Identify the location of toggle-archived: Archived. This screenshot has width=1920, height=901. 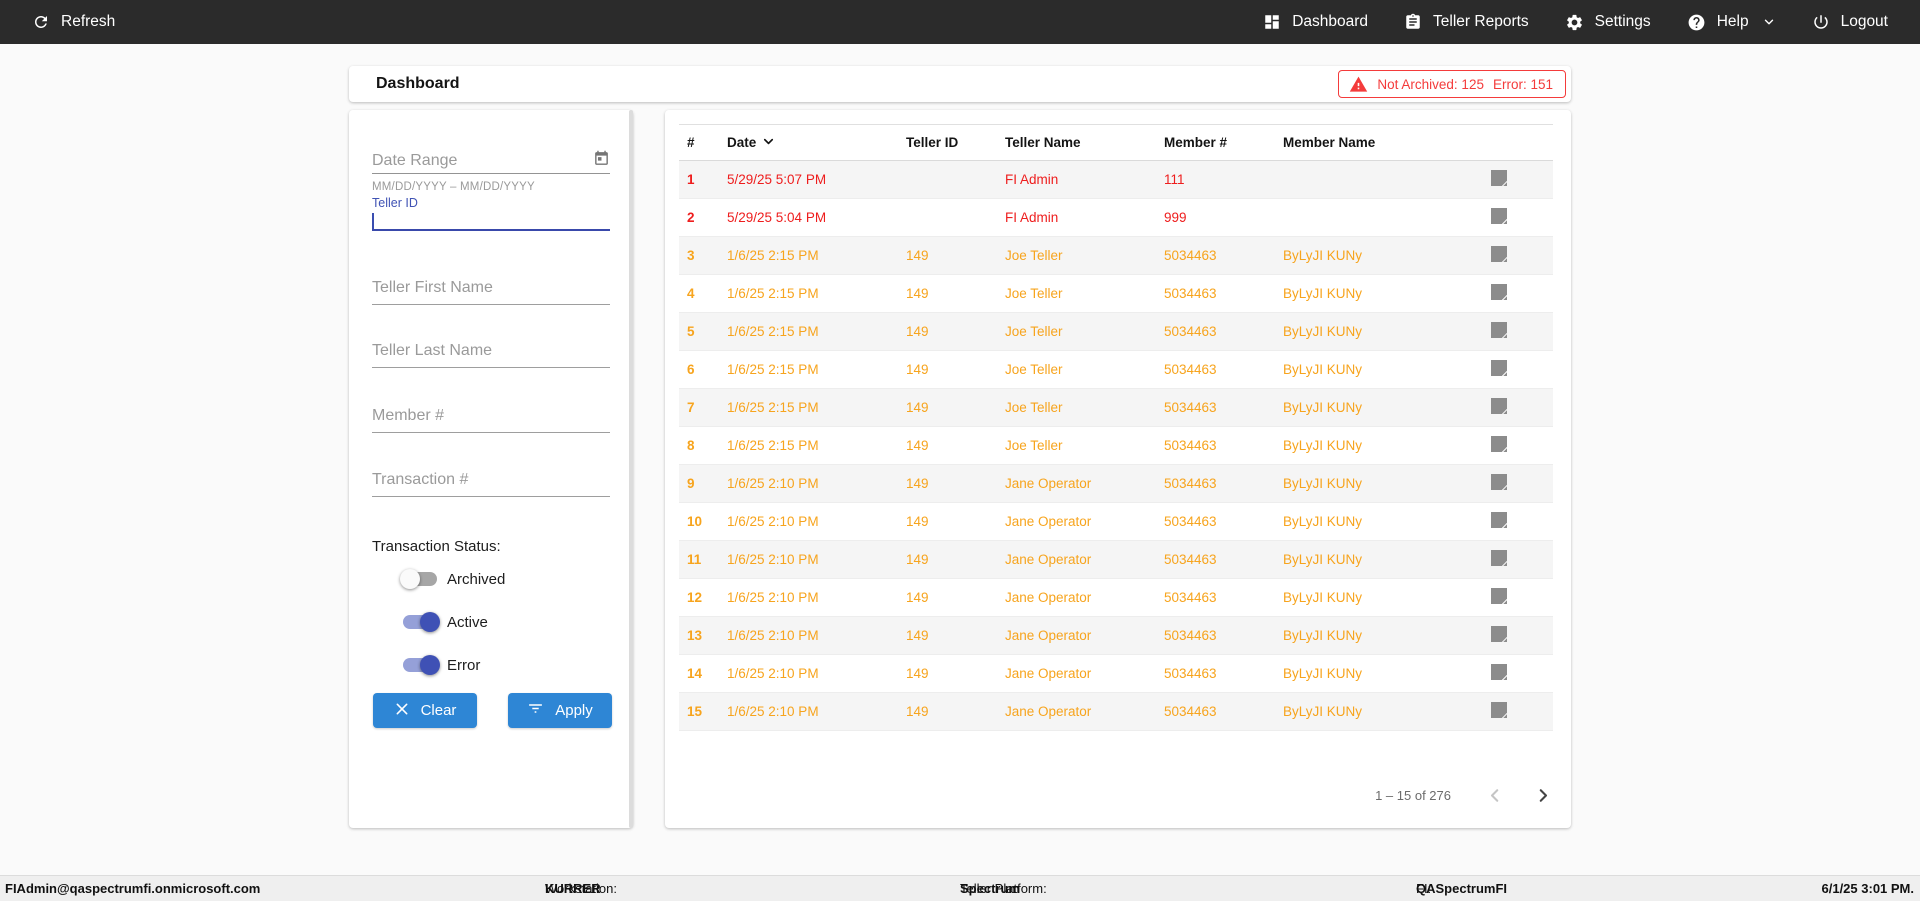
(453, 579).